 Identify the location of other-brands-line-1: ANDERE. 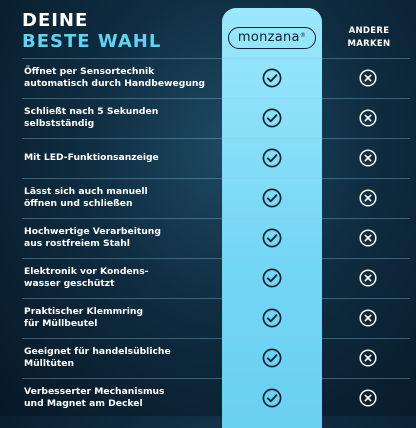
(369, 31).